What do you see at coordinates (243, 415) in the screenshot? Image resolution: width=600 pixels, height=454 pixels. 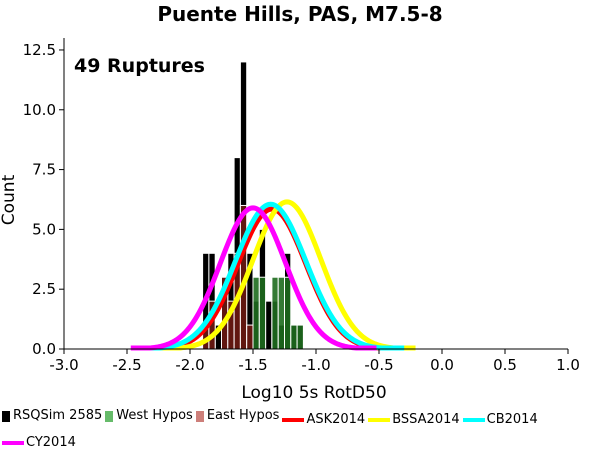 I see `legend-label: East Hypos` at bounding box center [243, 415].